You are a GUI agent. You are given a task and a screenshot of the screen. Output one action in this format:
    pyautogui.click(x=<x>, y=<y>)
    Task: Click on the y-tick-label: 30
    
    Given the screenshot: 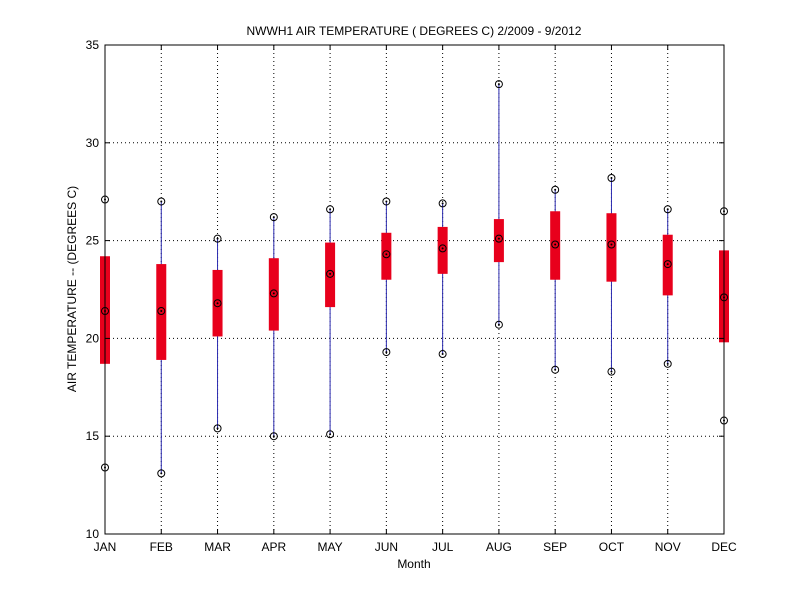 What is the action you would take?
    pyautogui.click(x=93, y=143)
    